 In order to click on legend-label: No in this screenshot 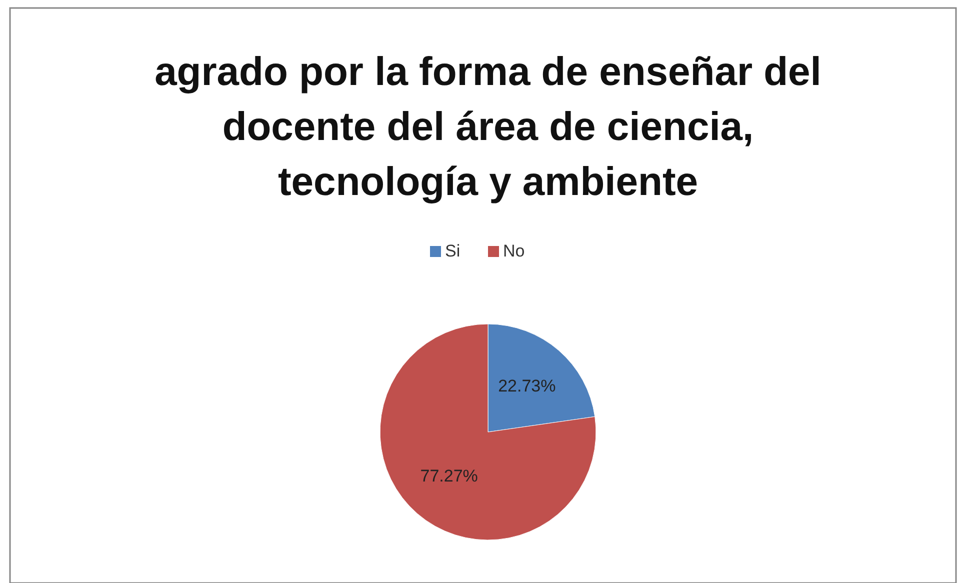, I will do `click(514, 250)`.